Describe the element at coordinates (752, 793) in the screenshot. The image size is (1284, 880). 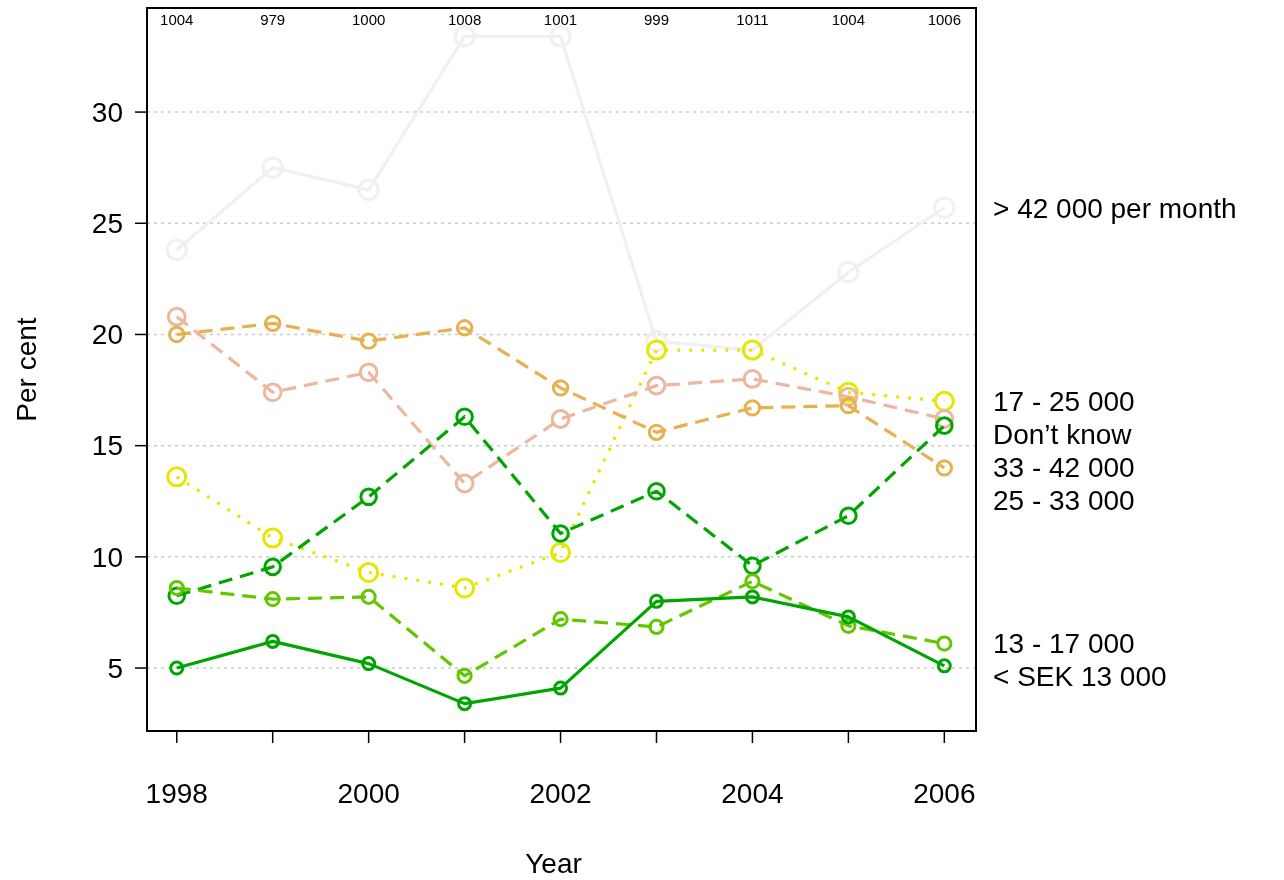
I see `x-tick-label: 2004` at that location.